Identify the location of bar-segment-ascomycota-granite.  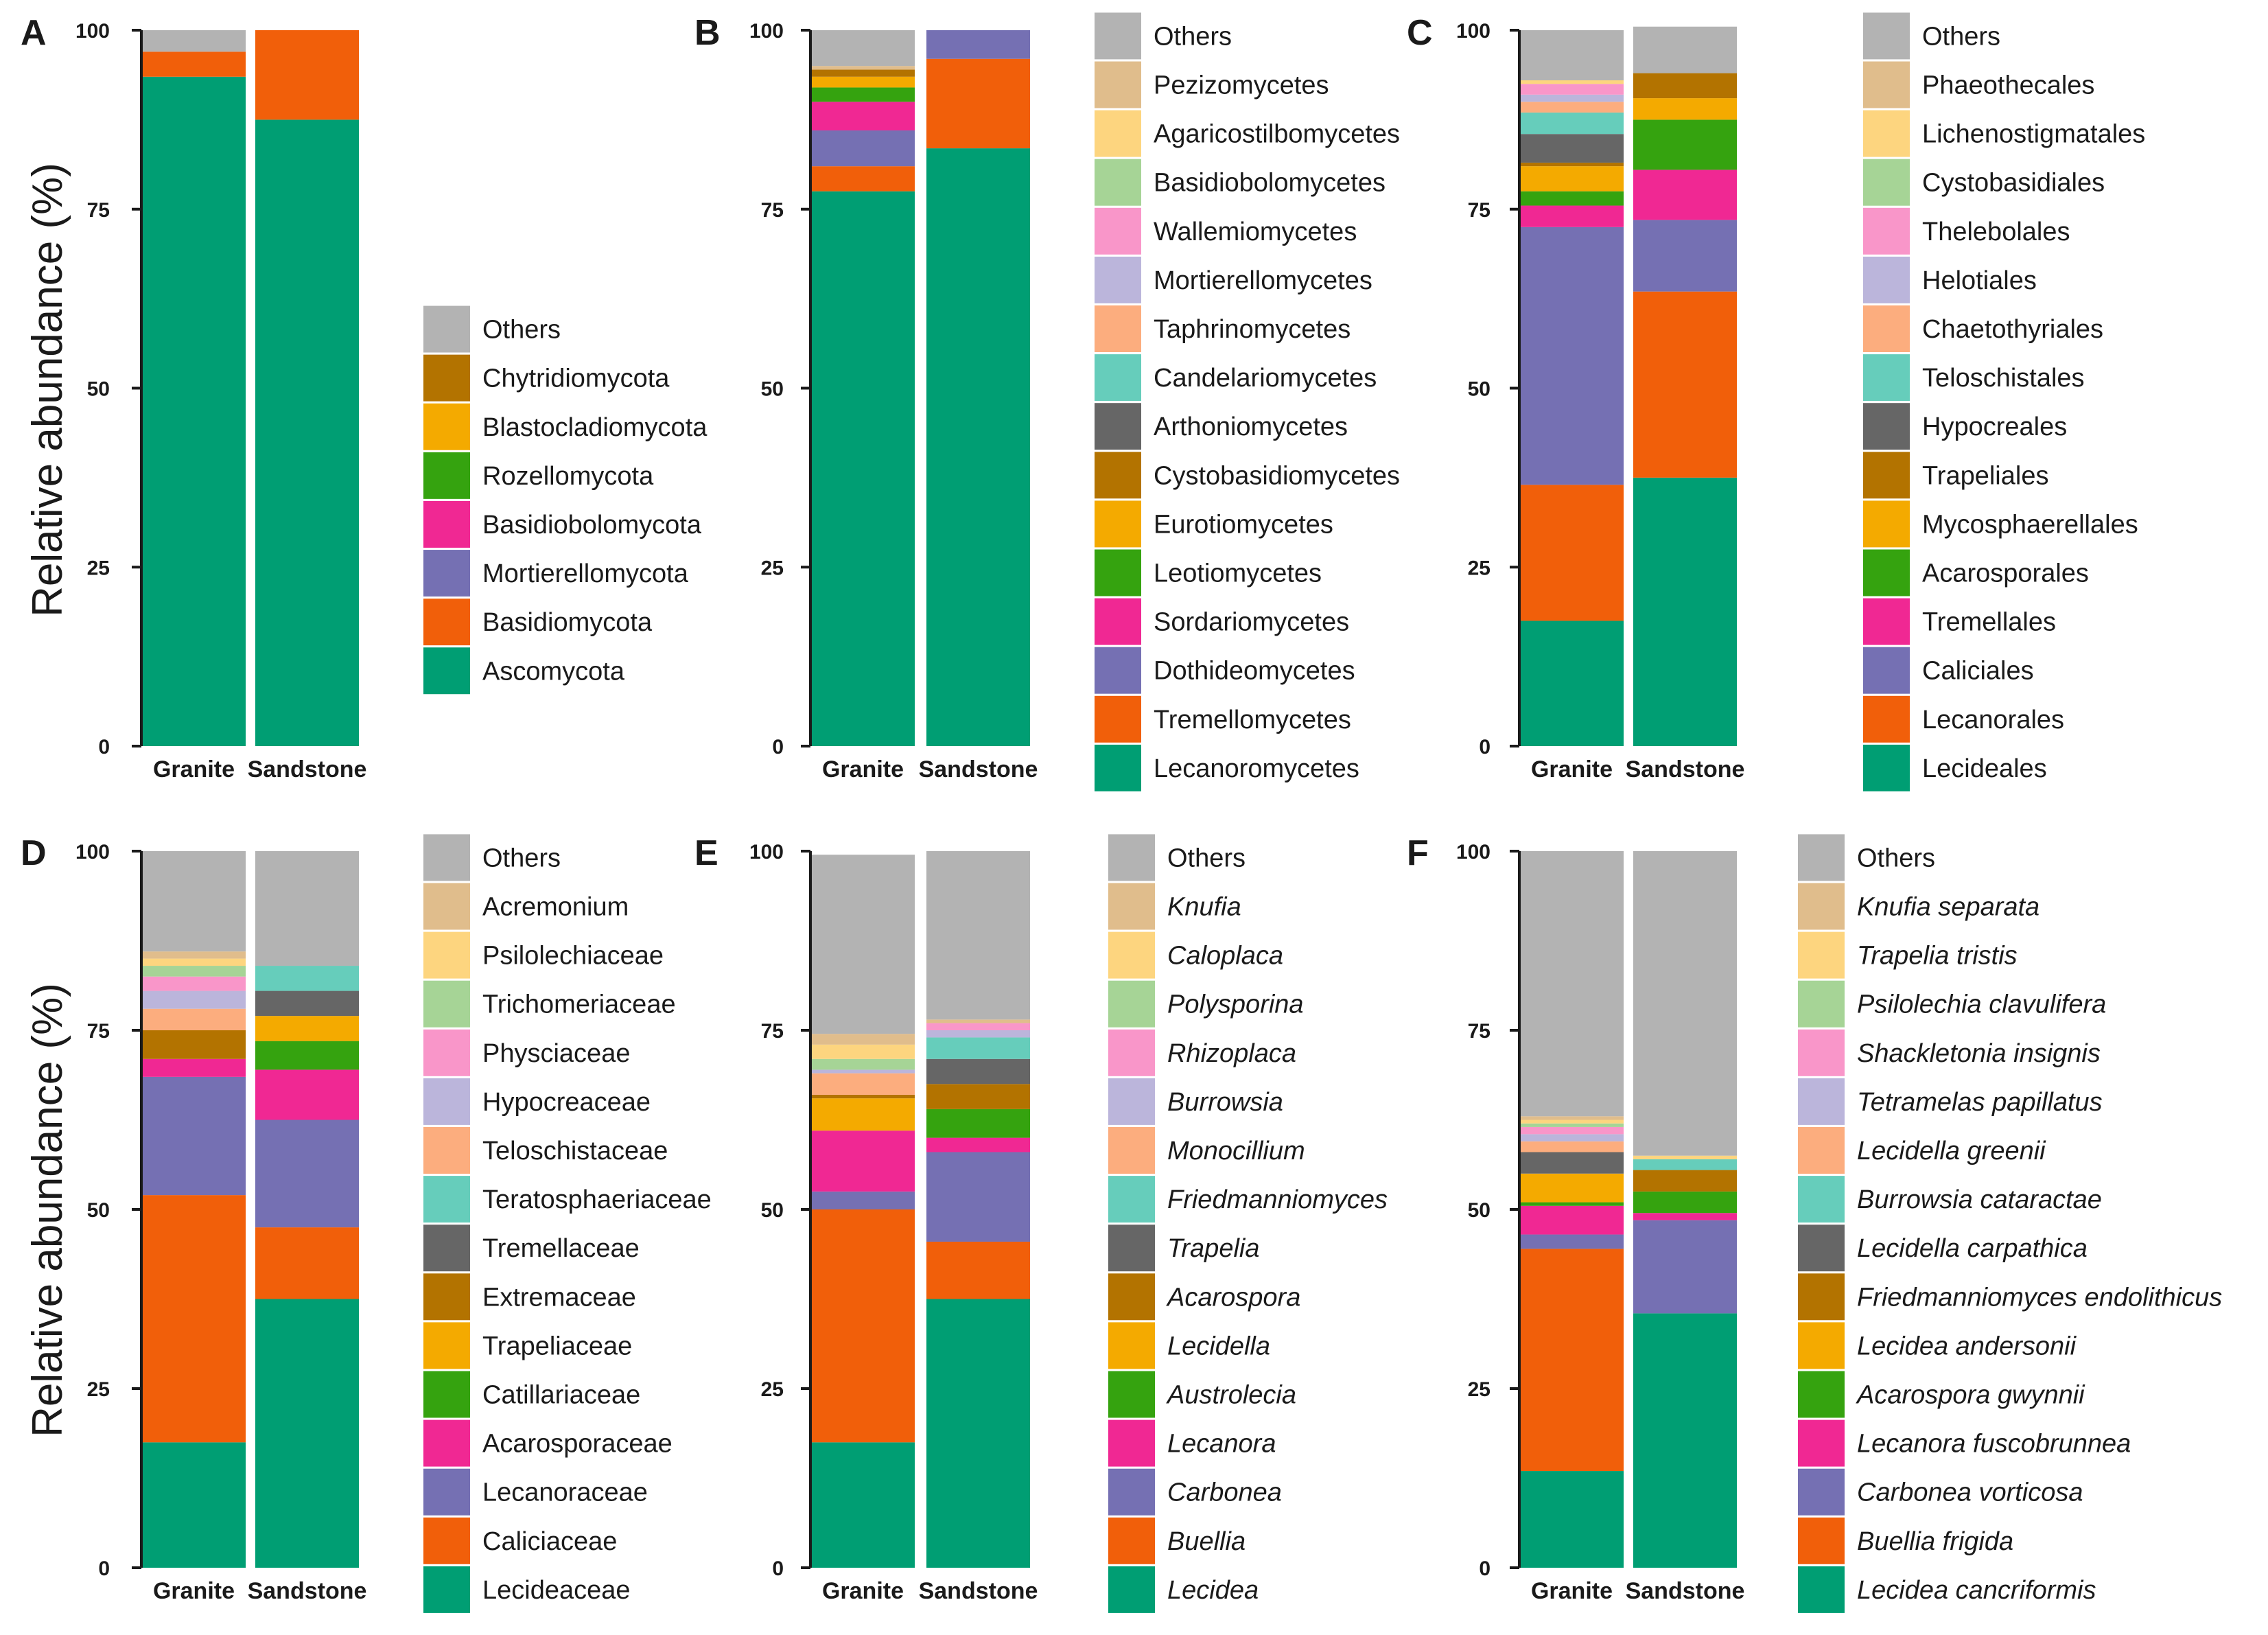
(194, 411).